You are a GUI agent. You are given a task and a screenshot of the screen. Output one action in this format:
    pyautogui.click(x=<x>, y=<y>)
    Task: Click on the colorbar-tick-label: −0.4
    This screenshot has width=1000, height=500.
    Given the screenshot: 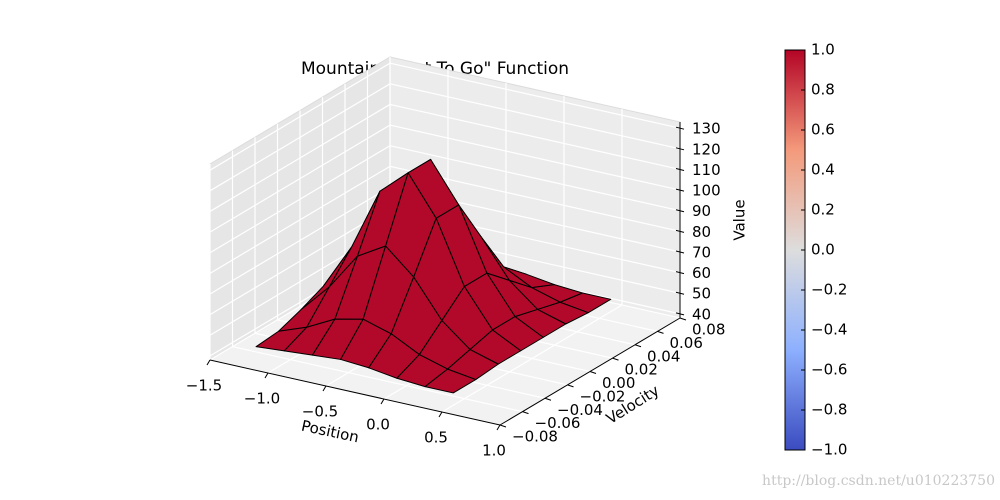 What is the action you would take?
    pyautogui.click(x=829, y=330)
    